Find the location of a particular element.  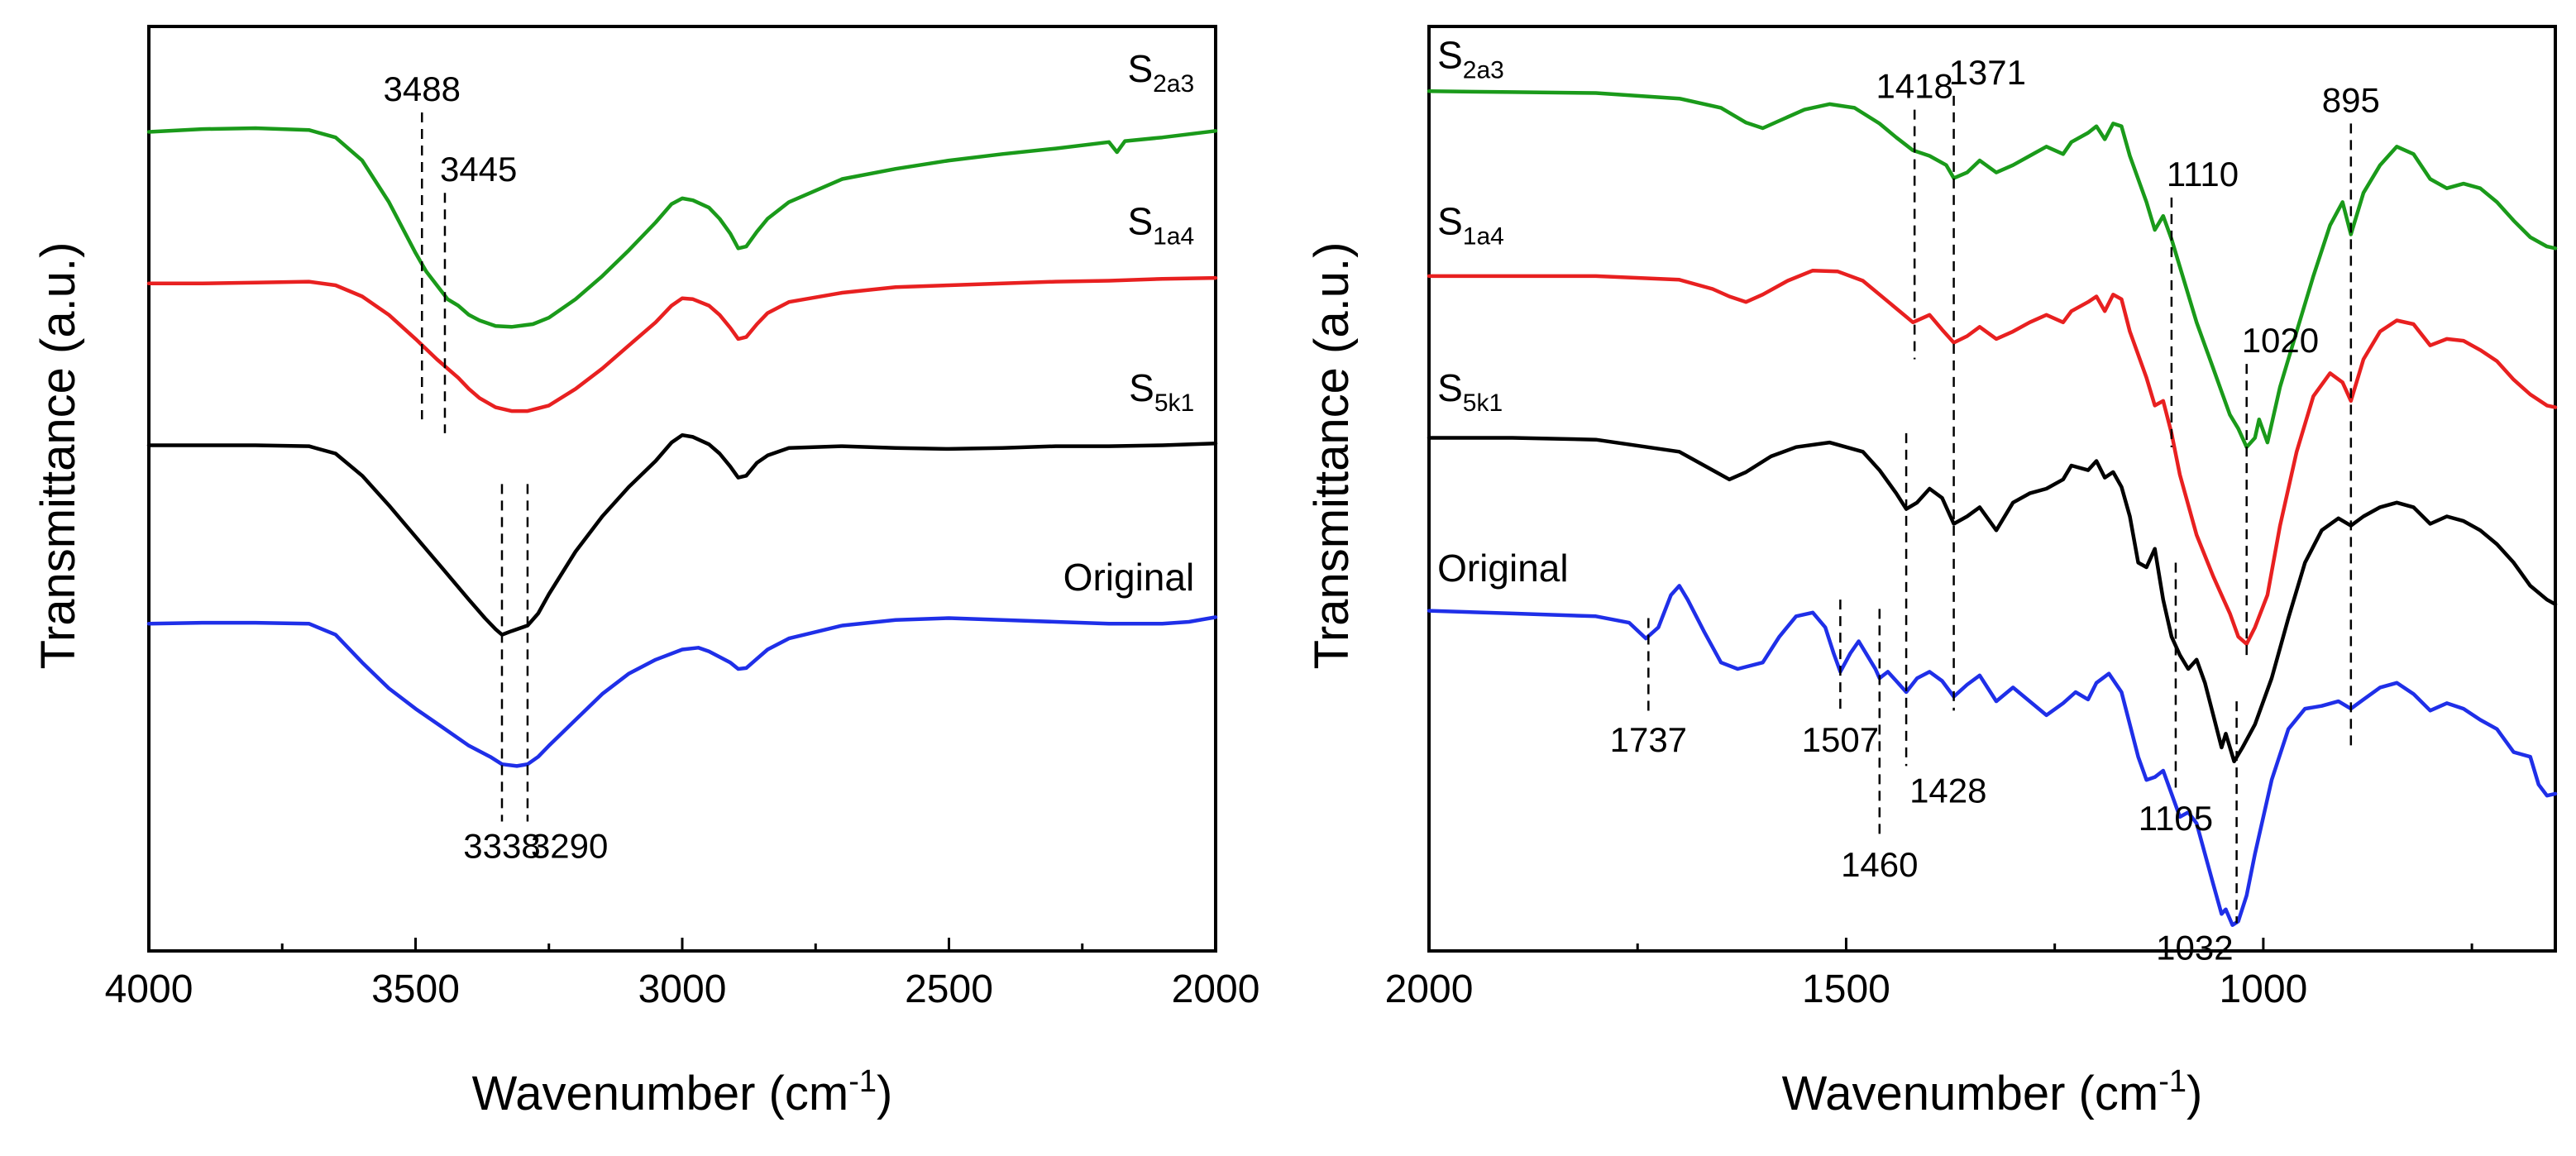

peak-label-3290: 3290 is located at coordinates (569, 845).